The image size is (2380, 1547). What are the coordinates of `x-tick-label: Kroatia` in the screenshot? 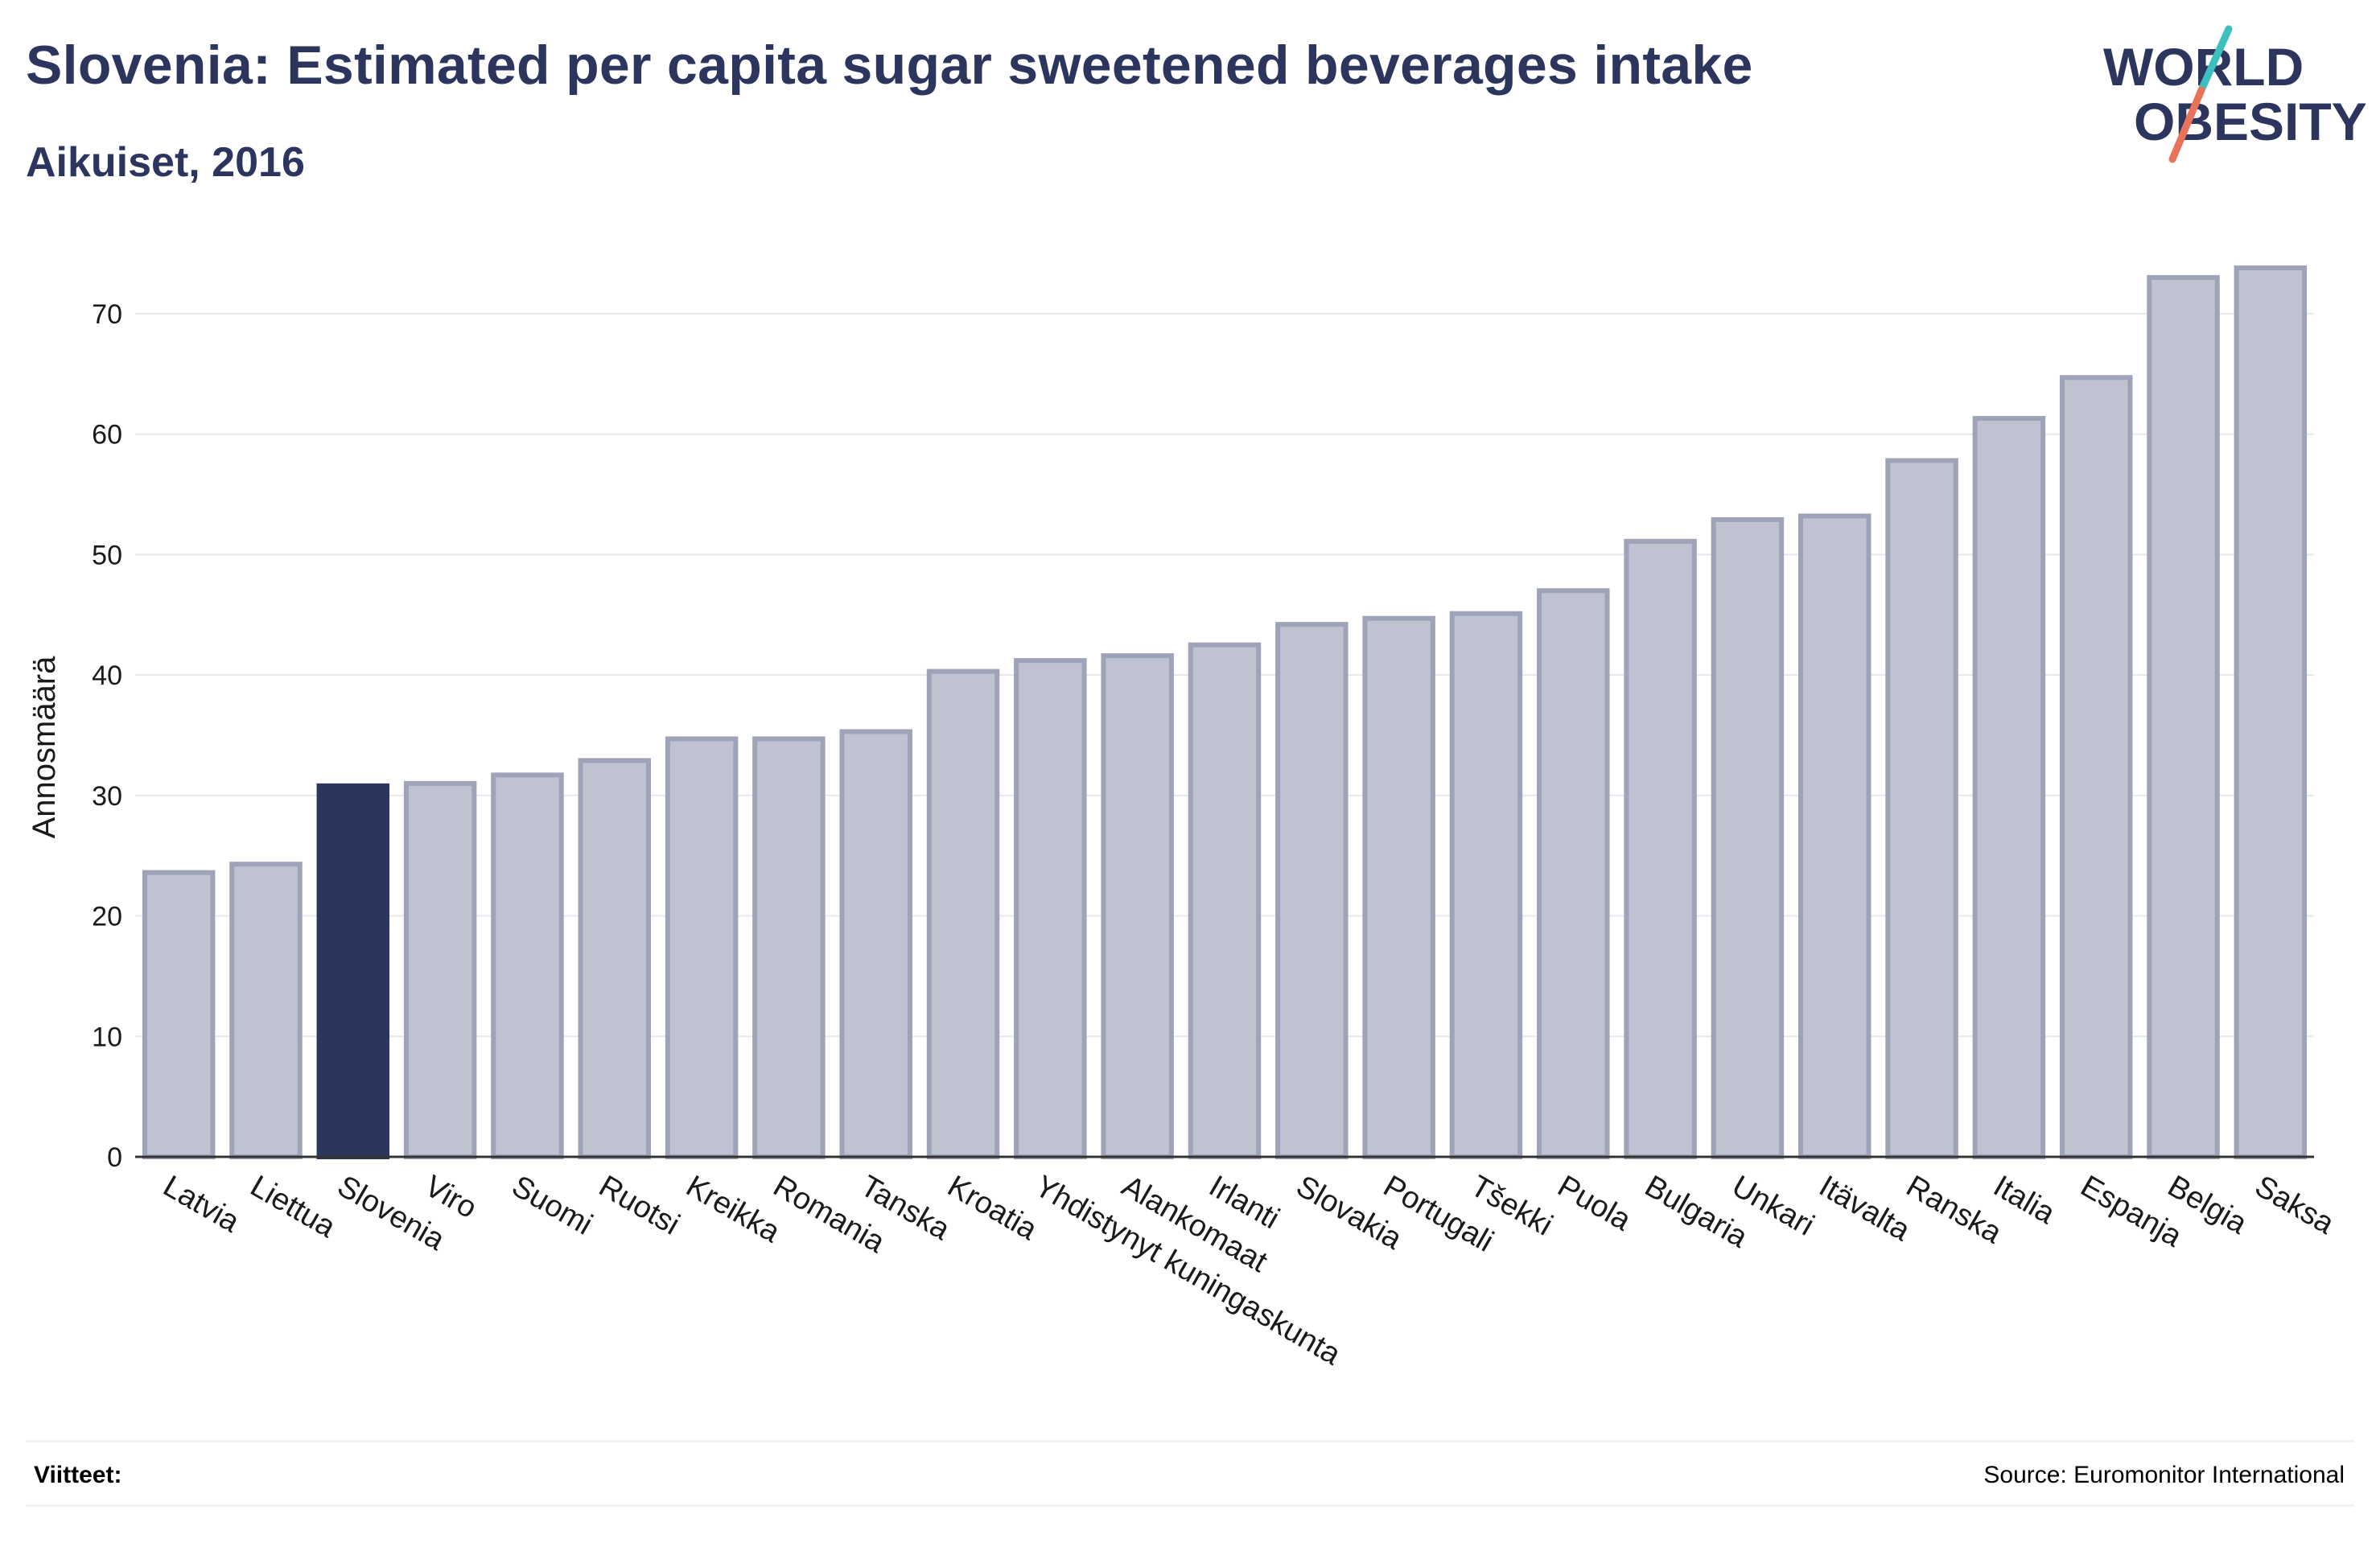 It's located at (993, 1208).